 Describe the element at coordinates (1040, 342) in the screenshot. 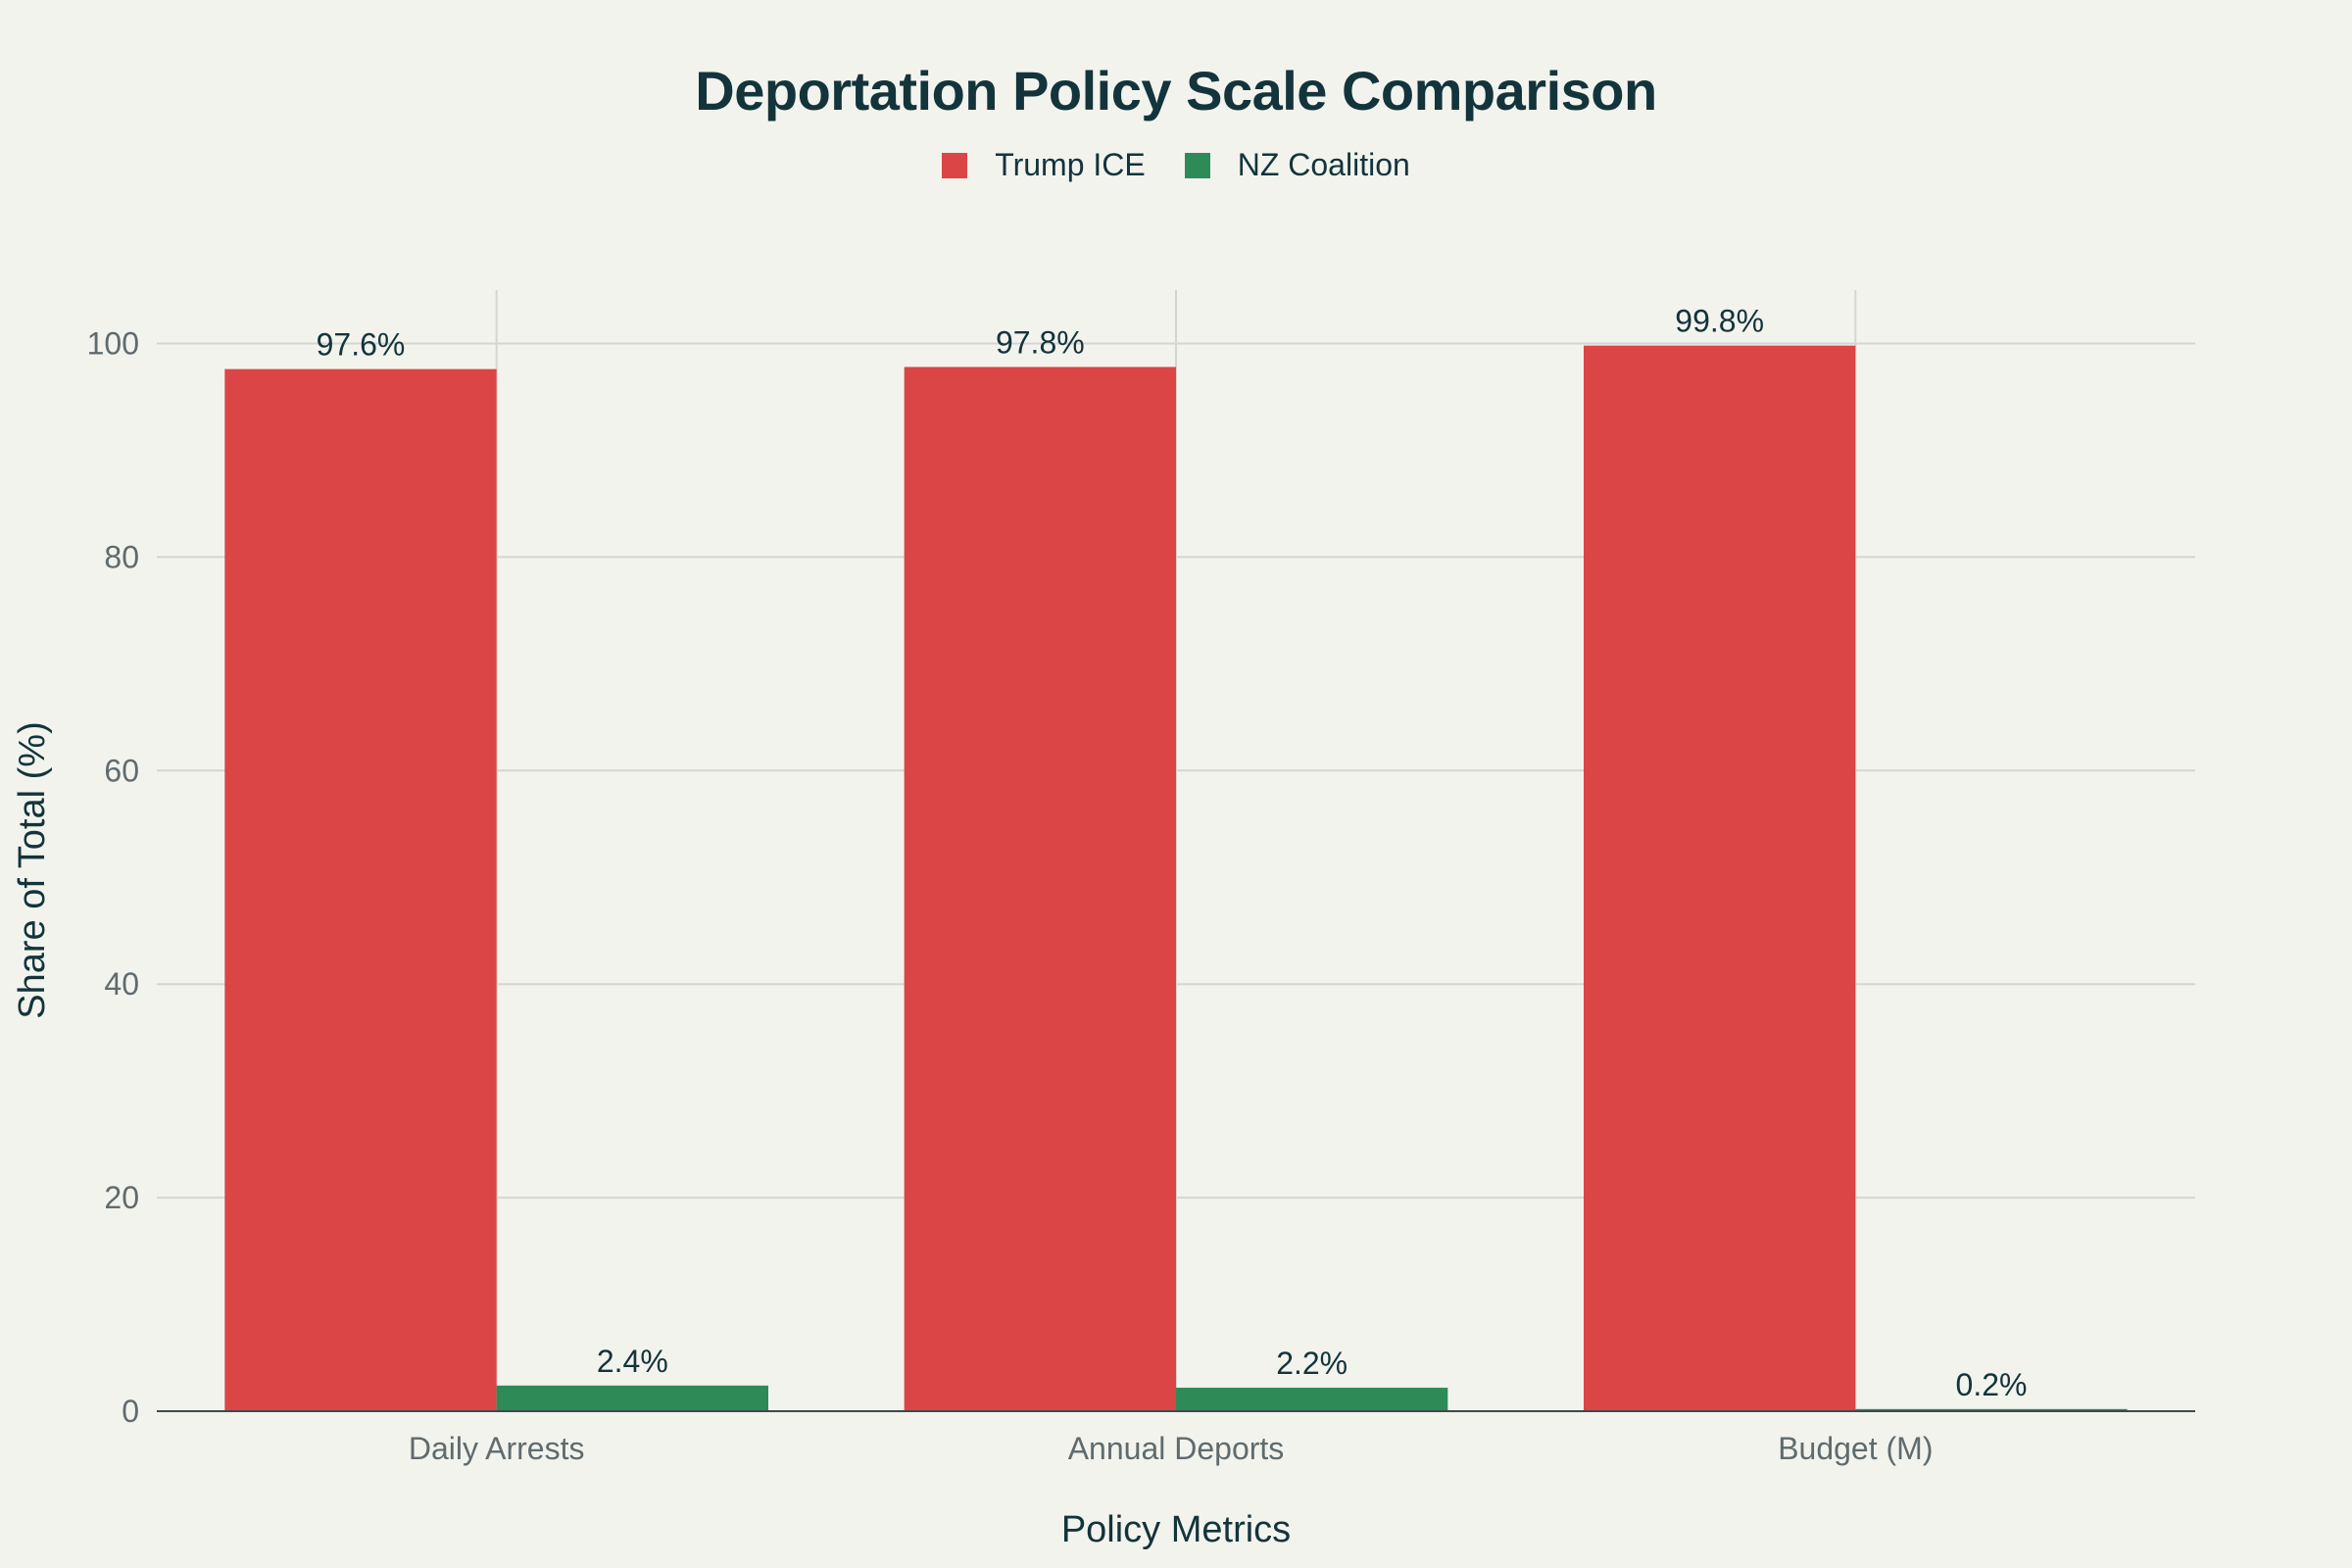

I see `data-label: 97.8%` at that location.